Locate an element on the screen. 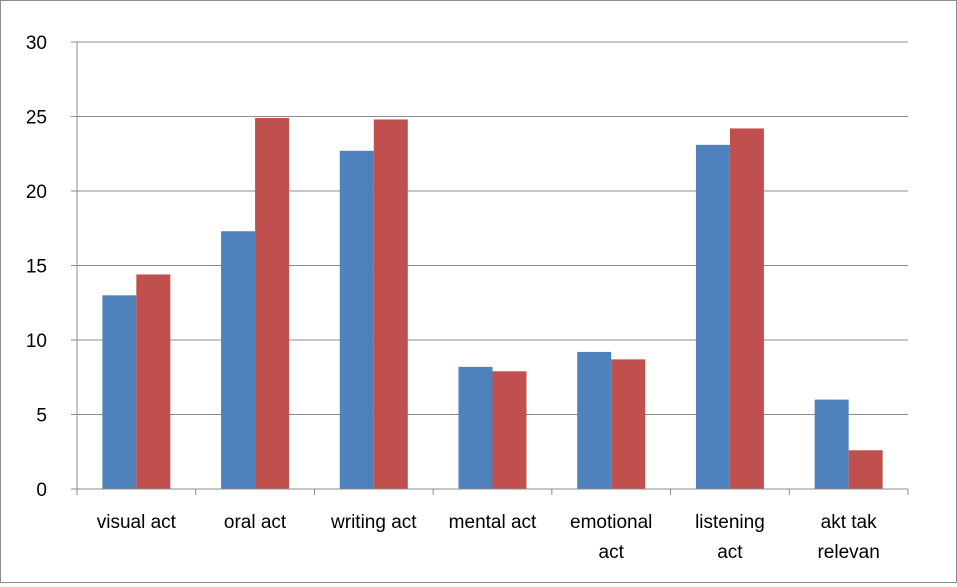 This screenshot has width=957, height=587. x-tick-label: oral act is located at coordinates (255, 522).